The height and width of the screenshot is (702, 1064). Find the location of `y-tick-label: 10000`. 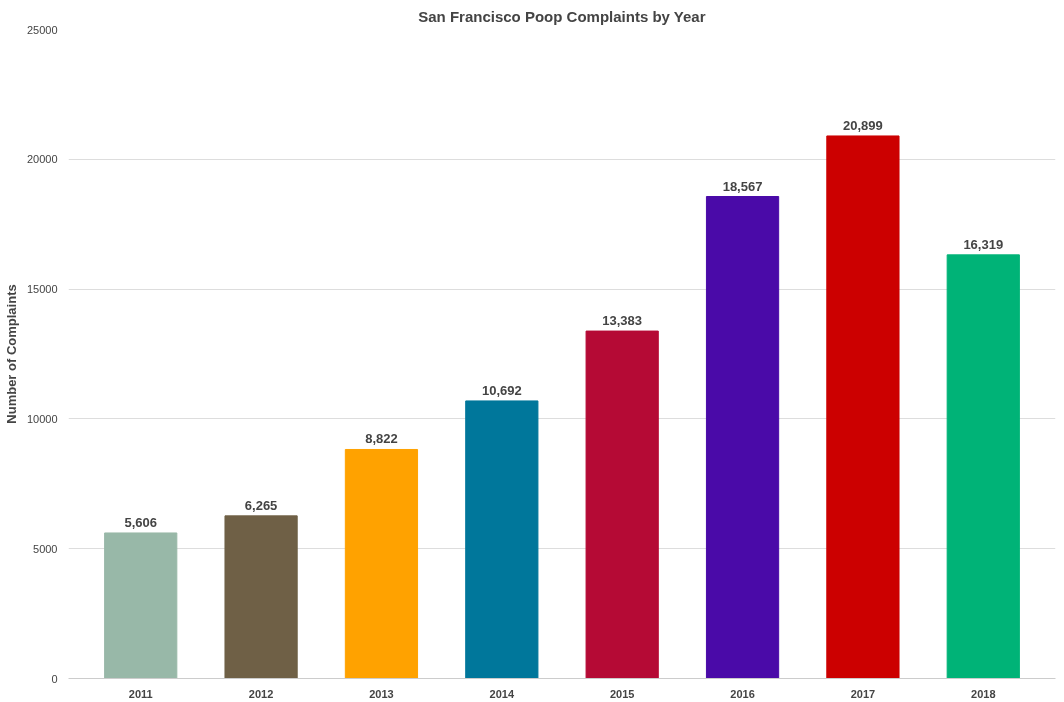

y-tick-label: 10000 is located at coordinates (42, 418).